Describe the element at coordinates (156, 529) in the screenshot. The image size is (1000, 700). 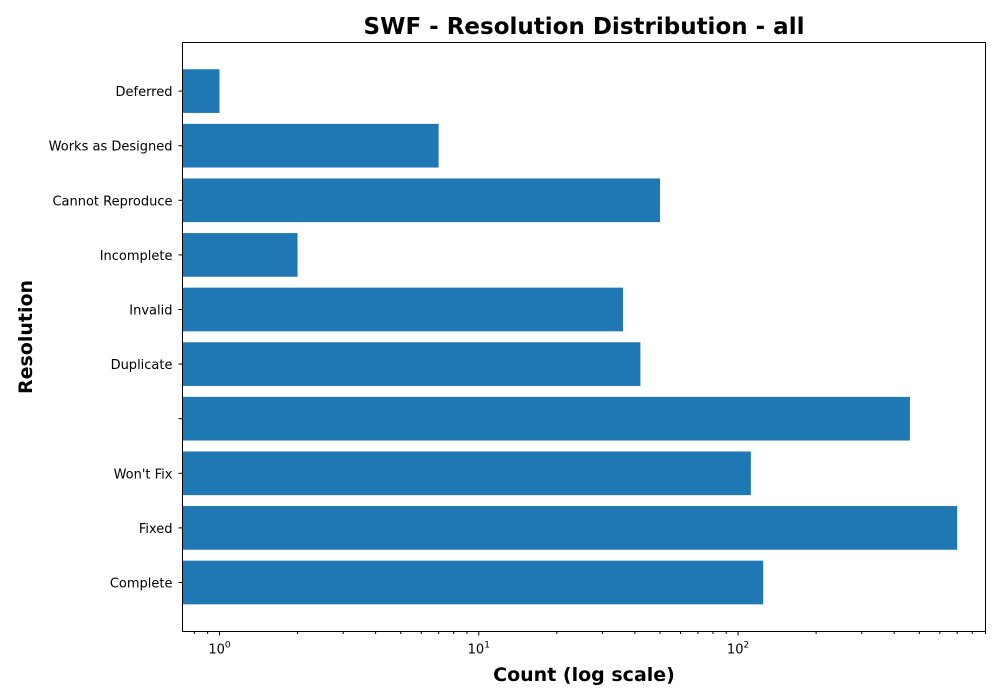
I see `y-tick-label: Fixed` at that location.